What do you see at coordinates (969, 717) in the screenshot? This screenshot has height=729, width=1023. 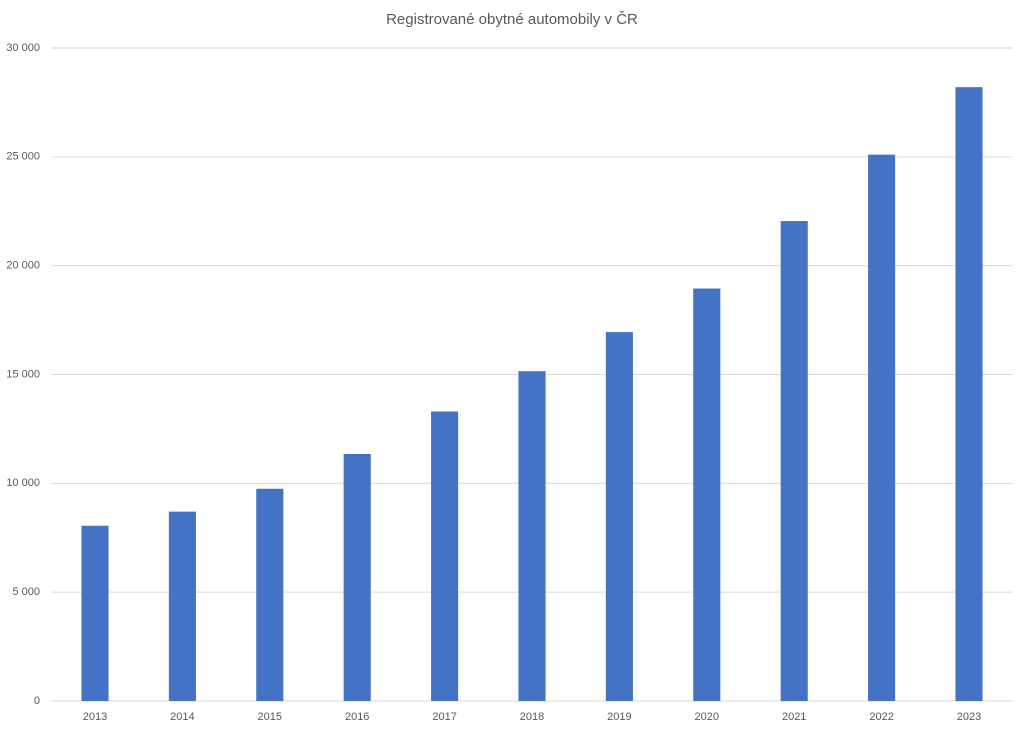 I see `x-tick-label: 2023` at bounding box center [969, 717].